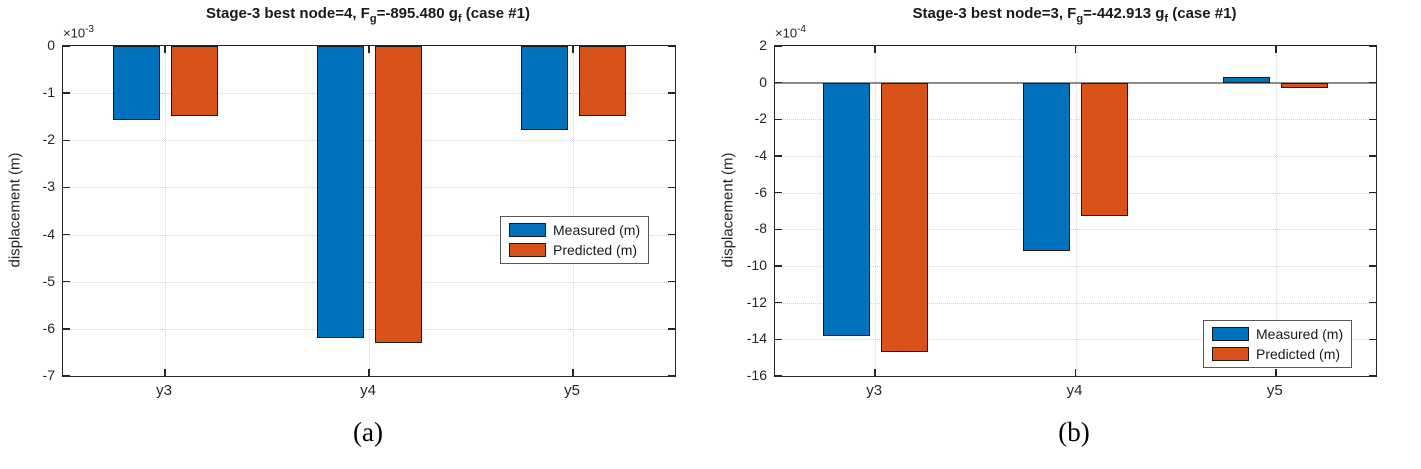  Describe the element at coordinates (544, 88) in the screenshot. I see `bar-measured-y5` at that location.